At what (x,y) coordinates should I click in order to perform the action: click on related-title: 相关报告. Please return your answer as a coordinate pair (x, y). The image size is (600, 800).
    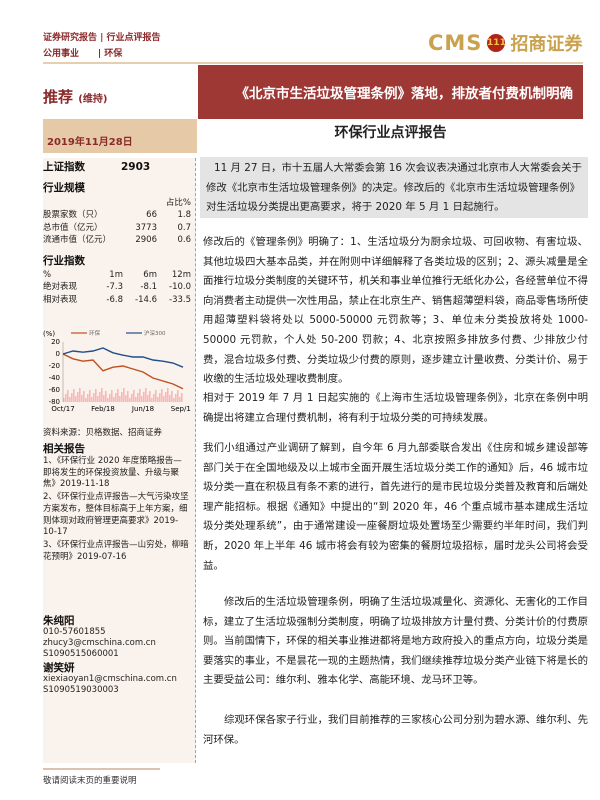
    Looking at the image, I should click on (64, 449).